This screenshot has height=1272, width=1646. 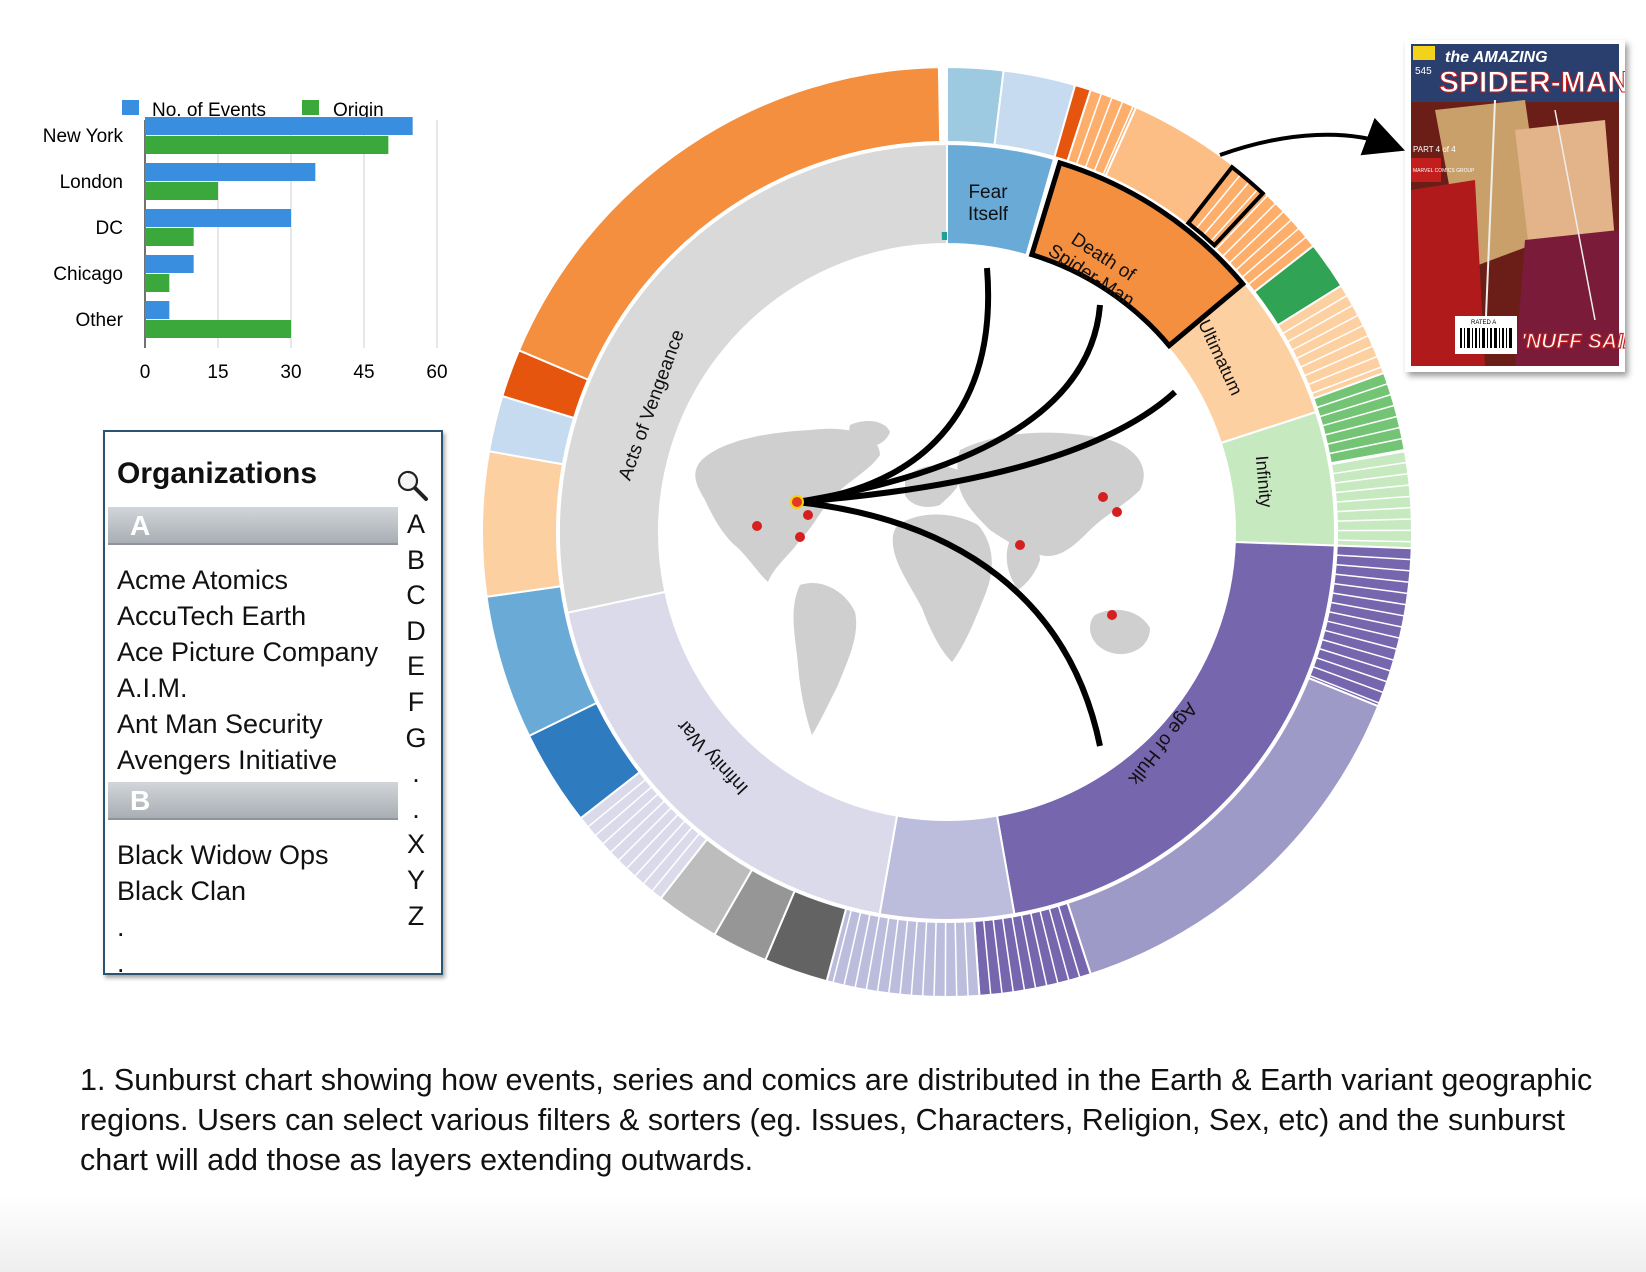 What do you see at coordinates (415, 524) in the screenshot?
I see `index-letter-a: A` at bounding box center [415, 524].